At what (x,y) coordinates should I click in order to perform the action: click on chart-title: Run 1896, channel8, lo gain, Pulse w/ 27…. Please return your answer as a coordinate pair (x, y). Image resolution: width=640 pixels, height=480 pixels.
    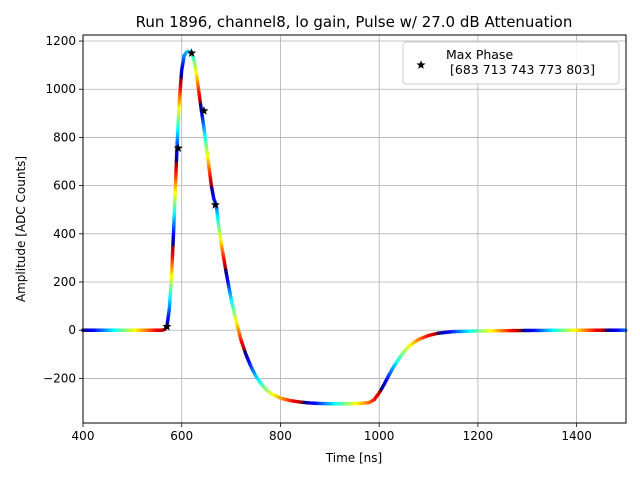
    Looking at the image, I should click on (354, 22).